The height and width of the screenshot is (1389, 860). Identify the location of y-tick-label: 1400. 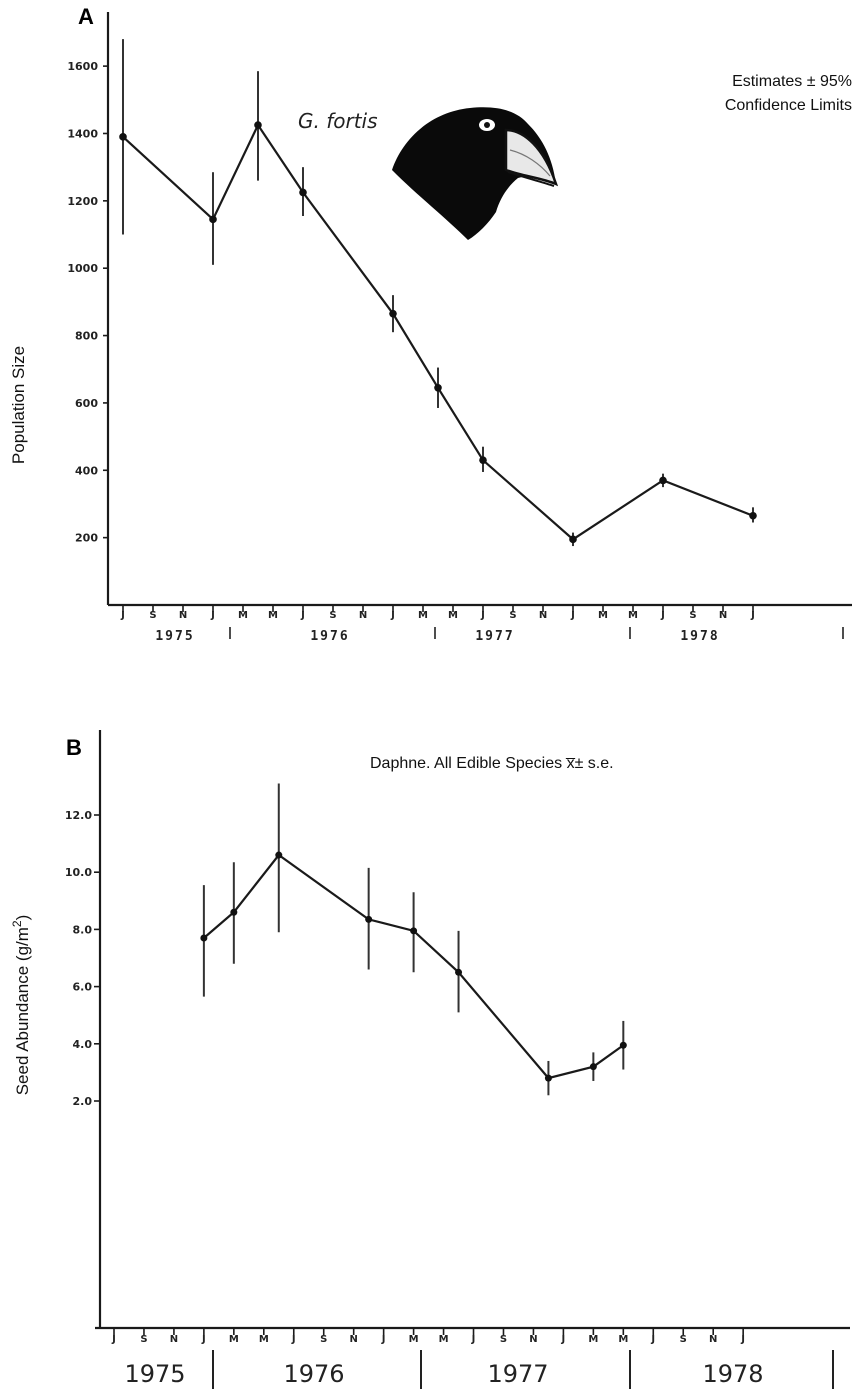
(82, 133).